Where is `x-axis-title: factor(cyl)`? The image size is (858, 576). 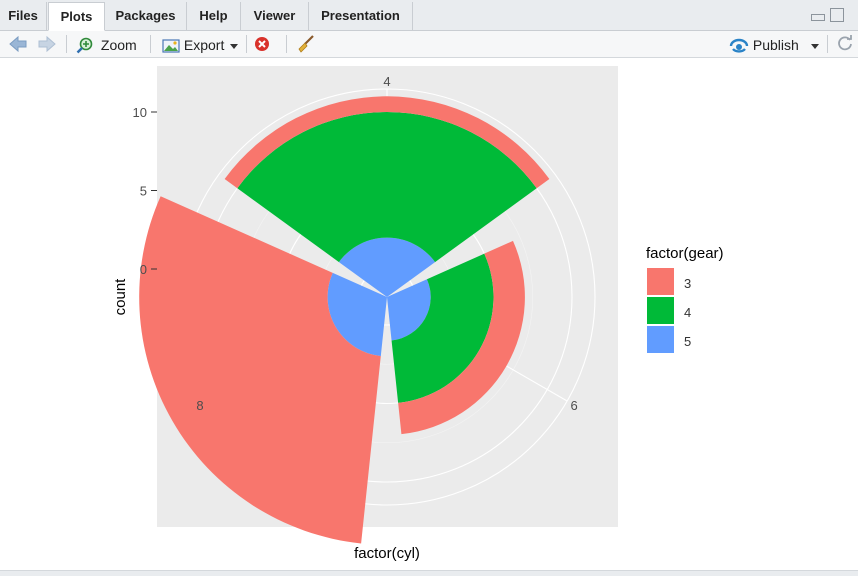 x-axis-title: factor(cyl) is located at coordinates (387, 553).